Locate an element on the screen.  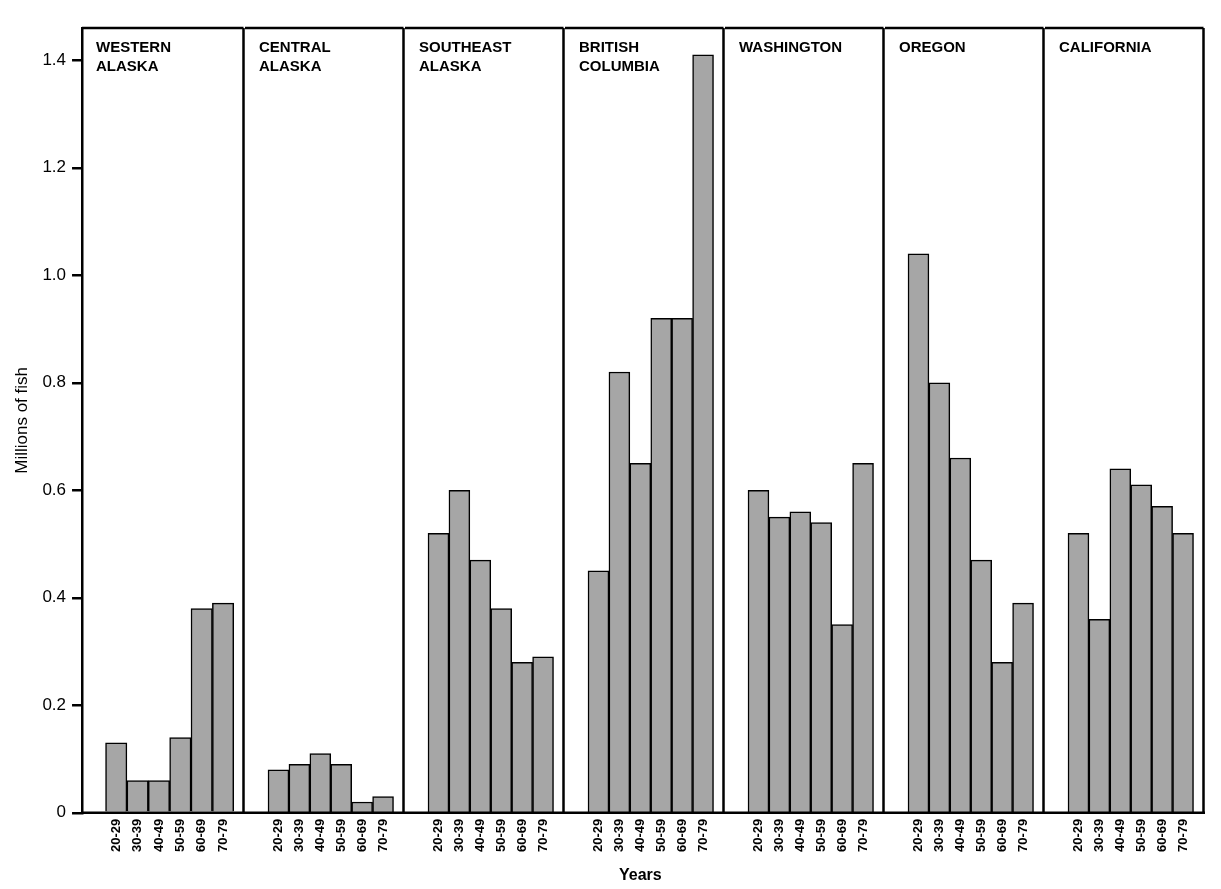
y-tick-label: 1.0 is located at coordinates (54, 274).